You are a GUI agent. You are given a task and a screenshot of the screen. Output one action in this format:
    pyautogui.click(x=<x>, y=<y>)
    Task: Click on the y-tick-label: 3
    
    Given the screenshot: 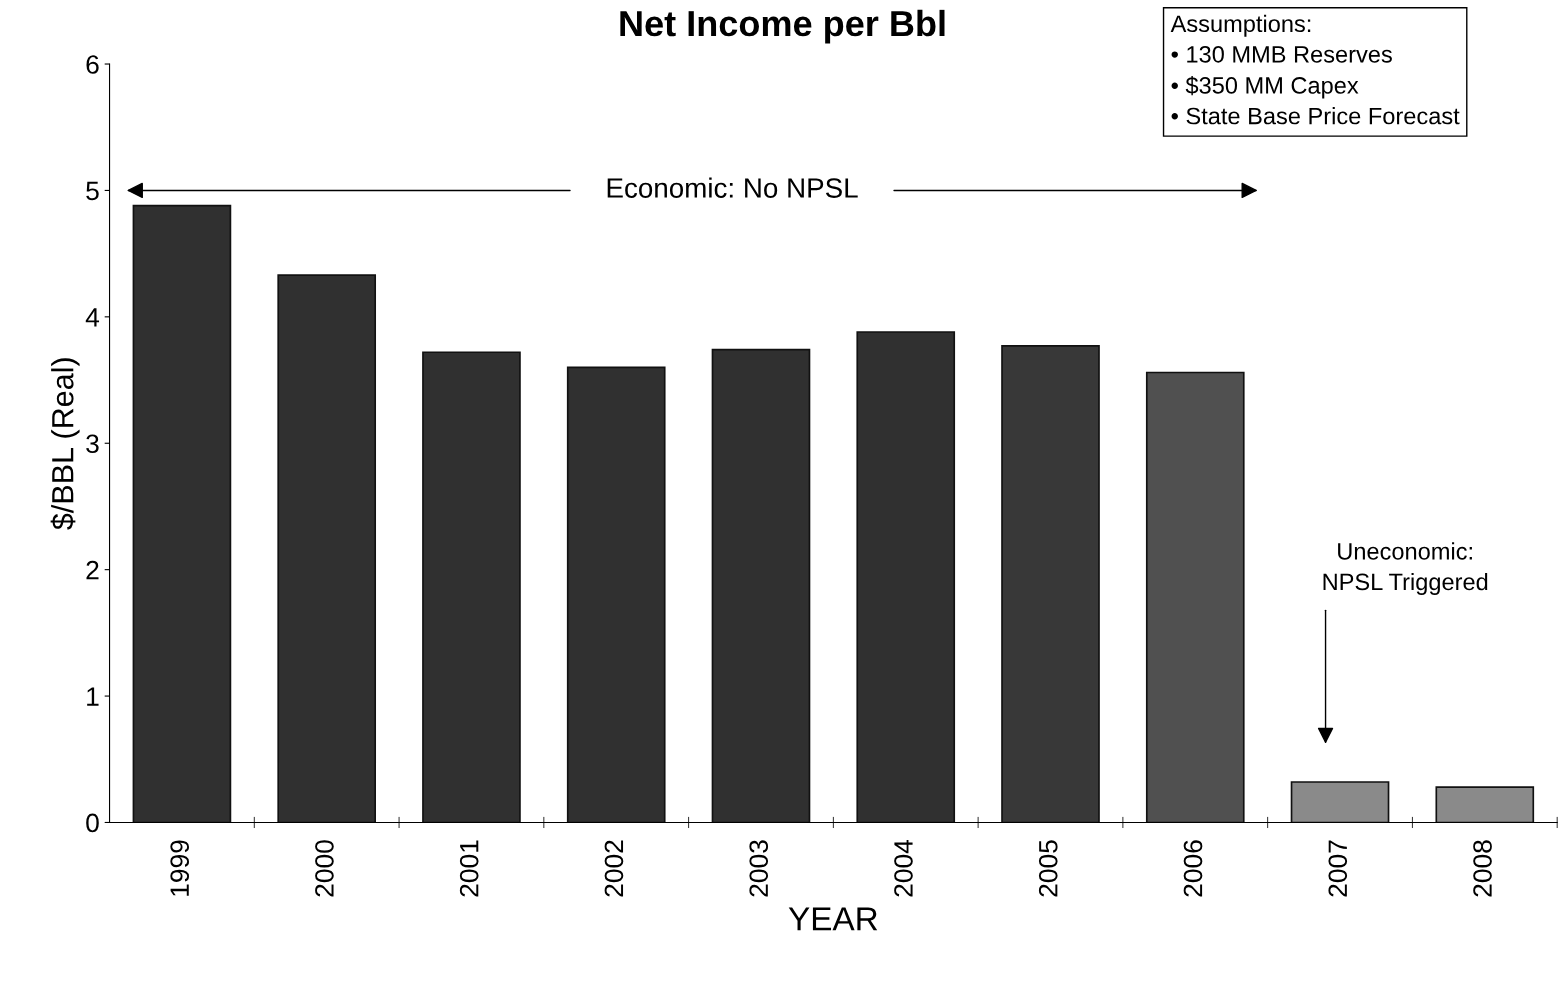 What is the action you would take?
    pyautogui.click(x=92, y=444)
    